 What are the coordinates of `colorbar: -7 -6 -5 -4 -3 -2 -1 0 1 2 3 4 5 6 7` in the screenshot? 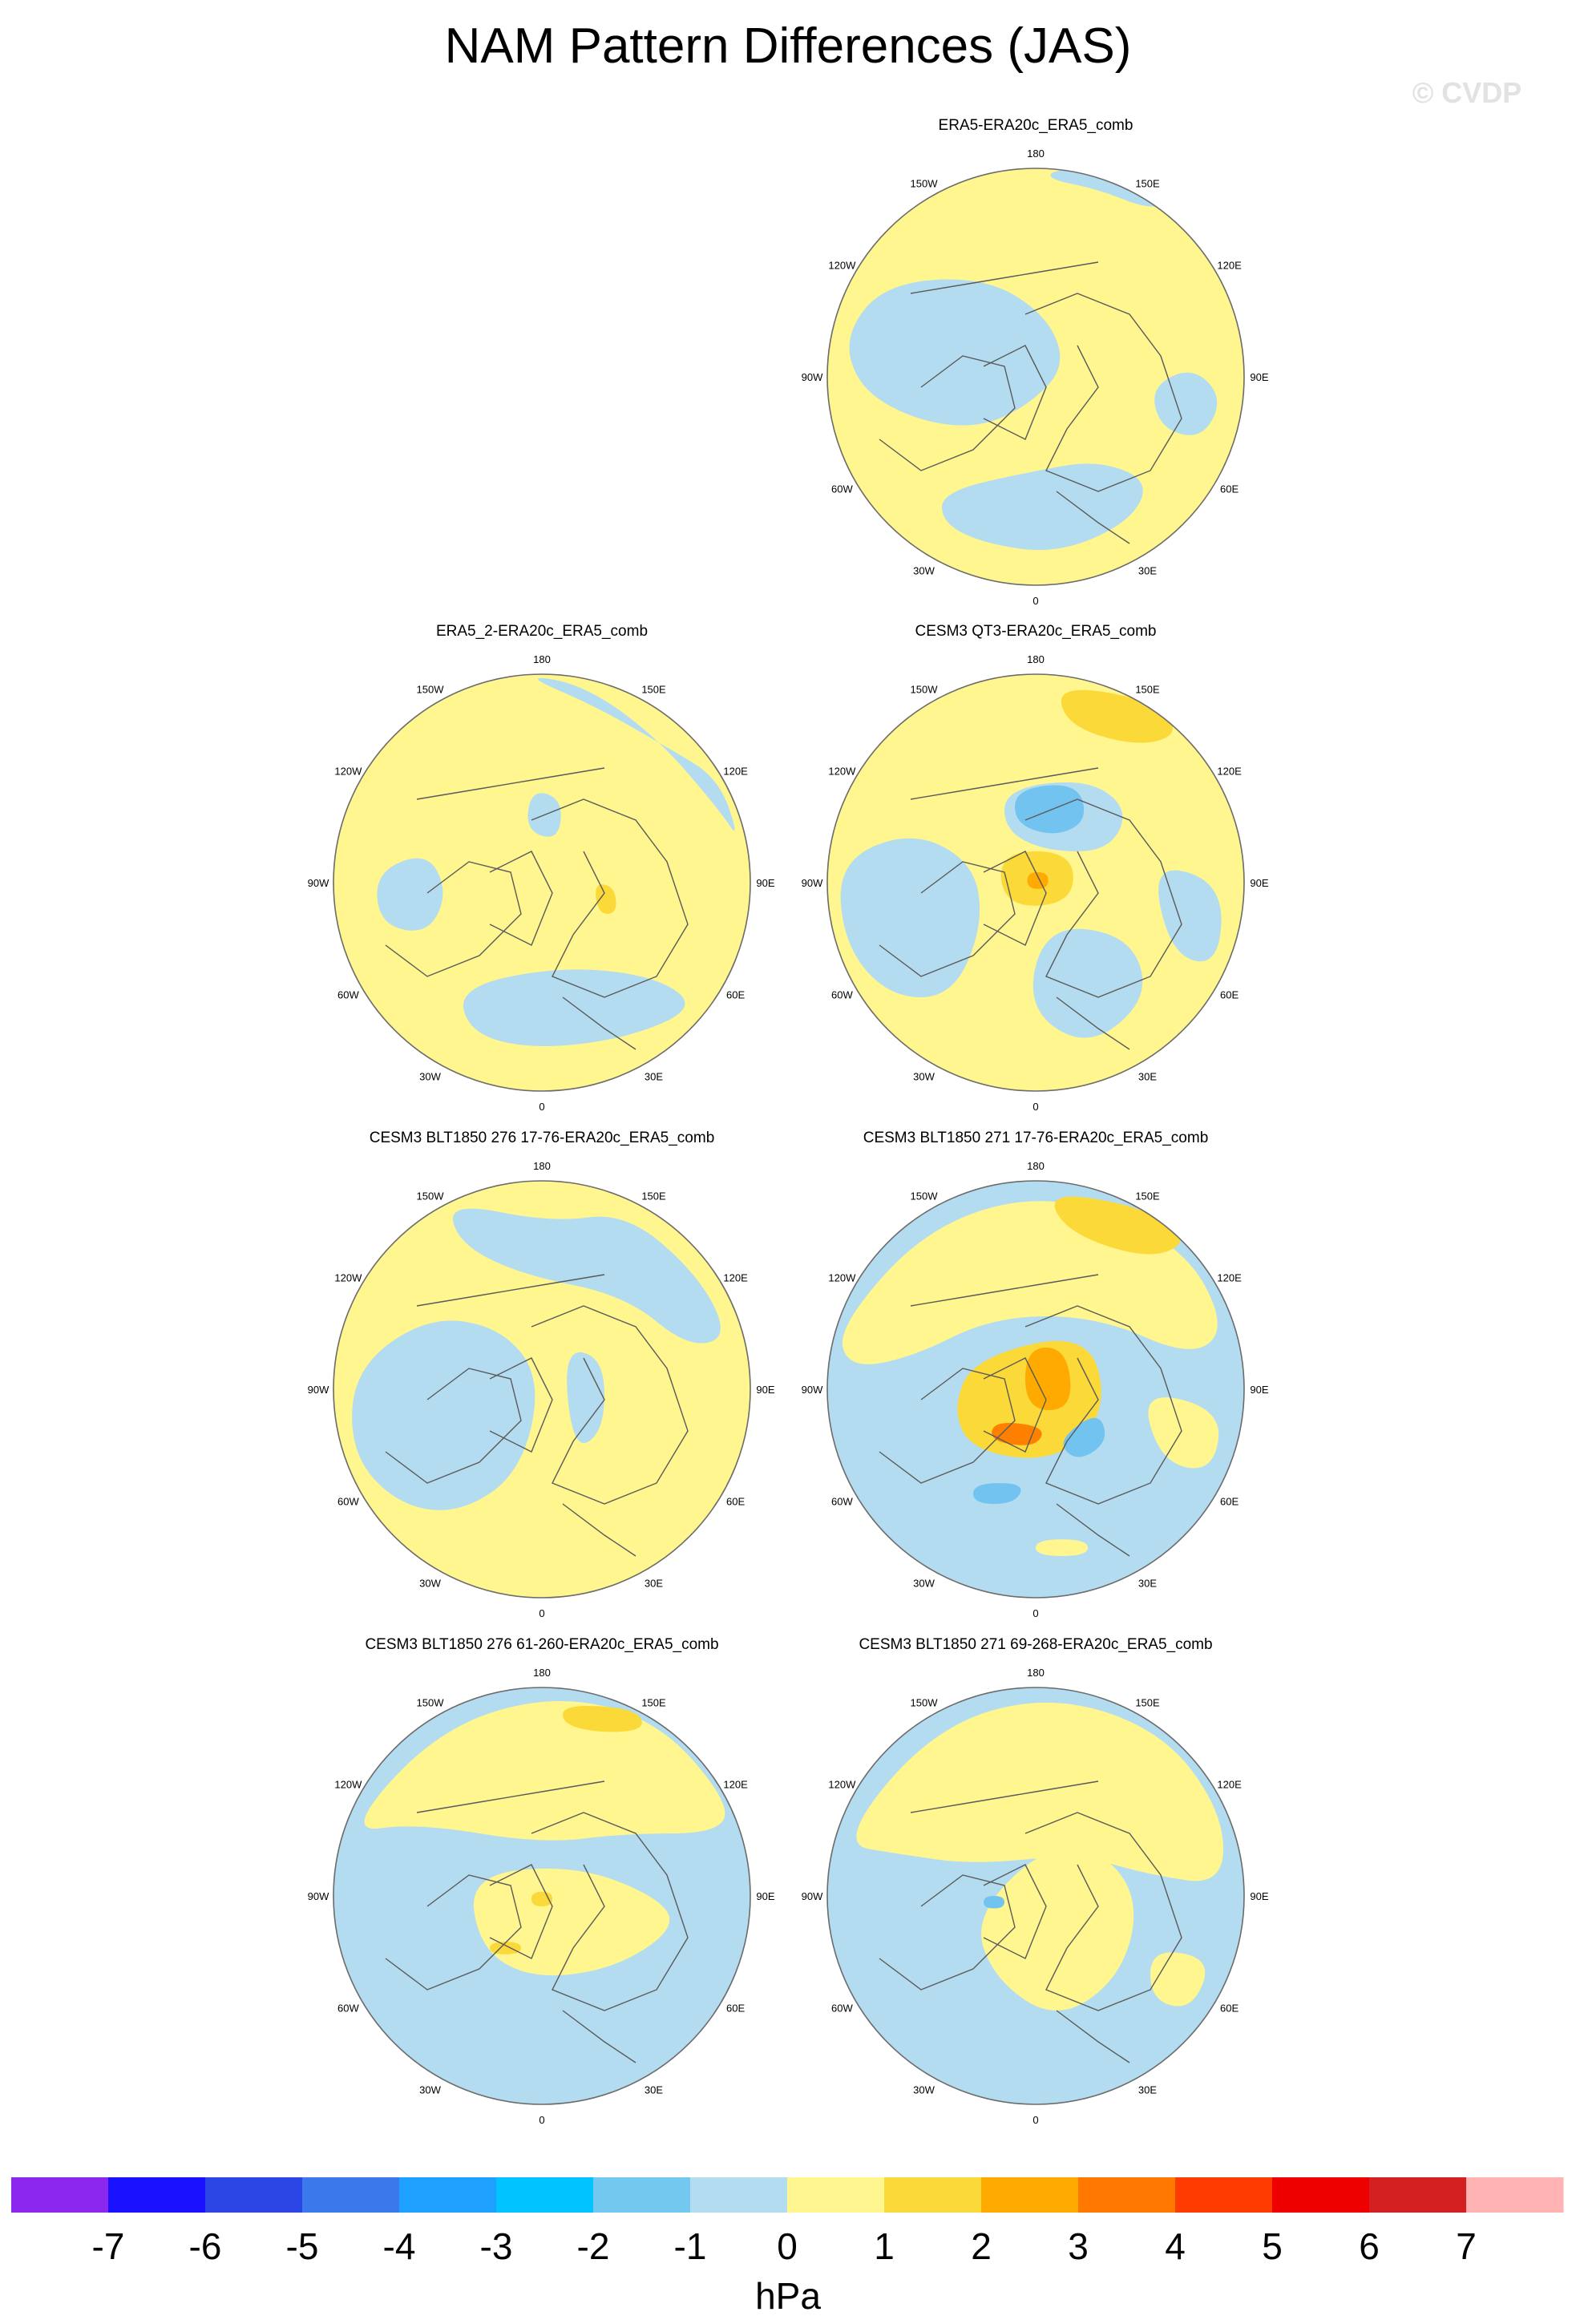 It's located at (787, 2222).